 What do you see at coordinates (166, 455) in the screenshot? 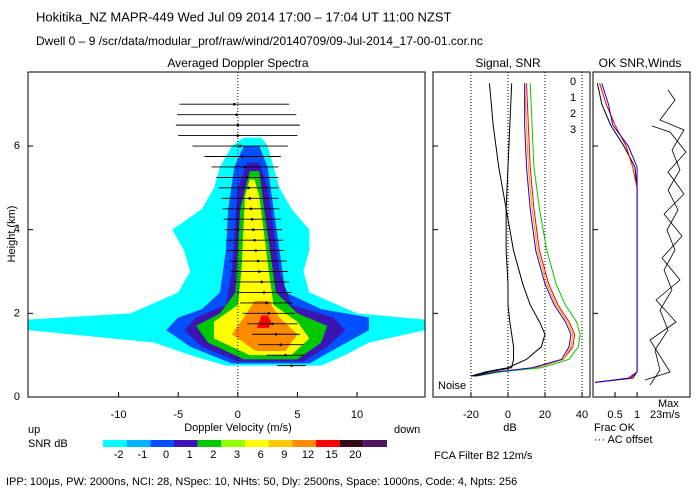
I see `colorbar-tick-label: 0` at bounding box center [166, 455].